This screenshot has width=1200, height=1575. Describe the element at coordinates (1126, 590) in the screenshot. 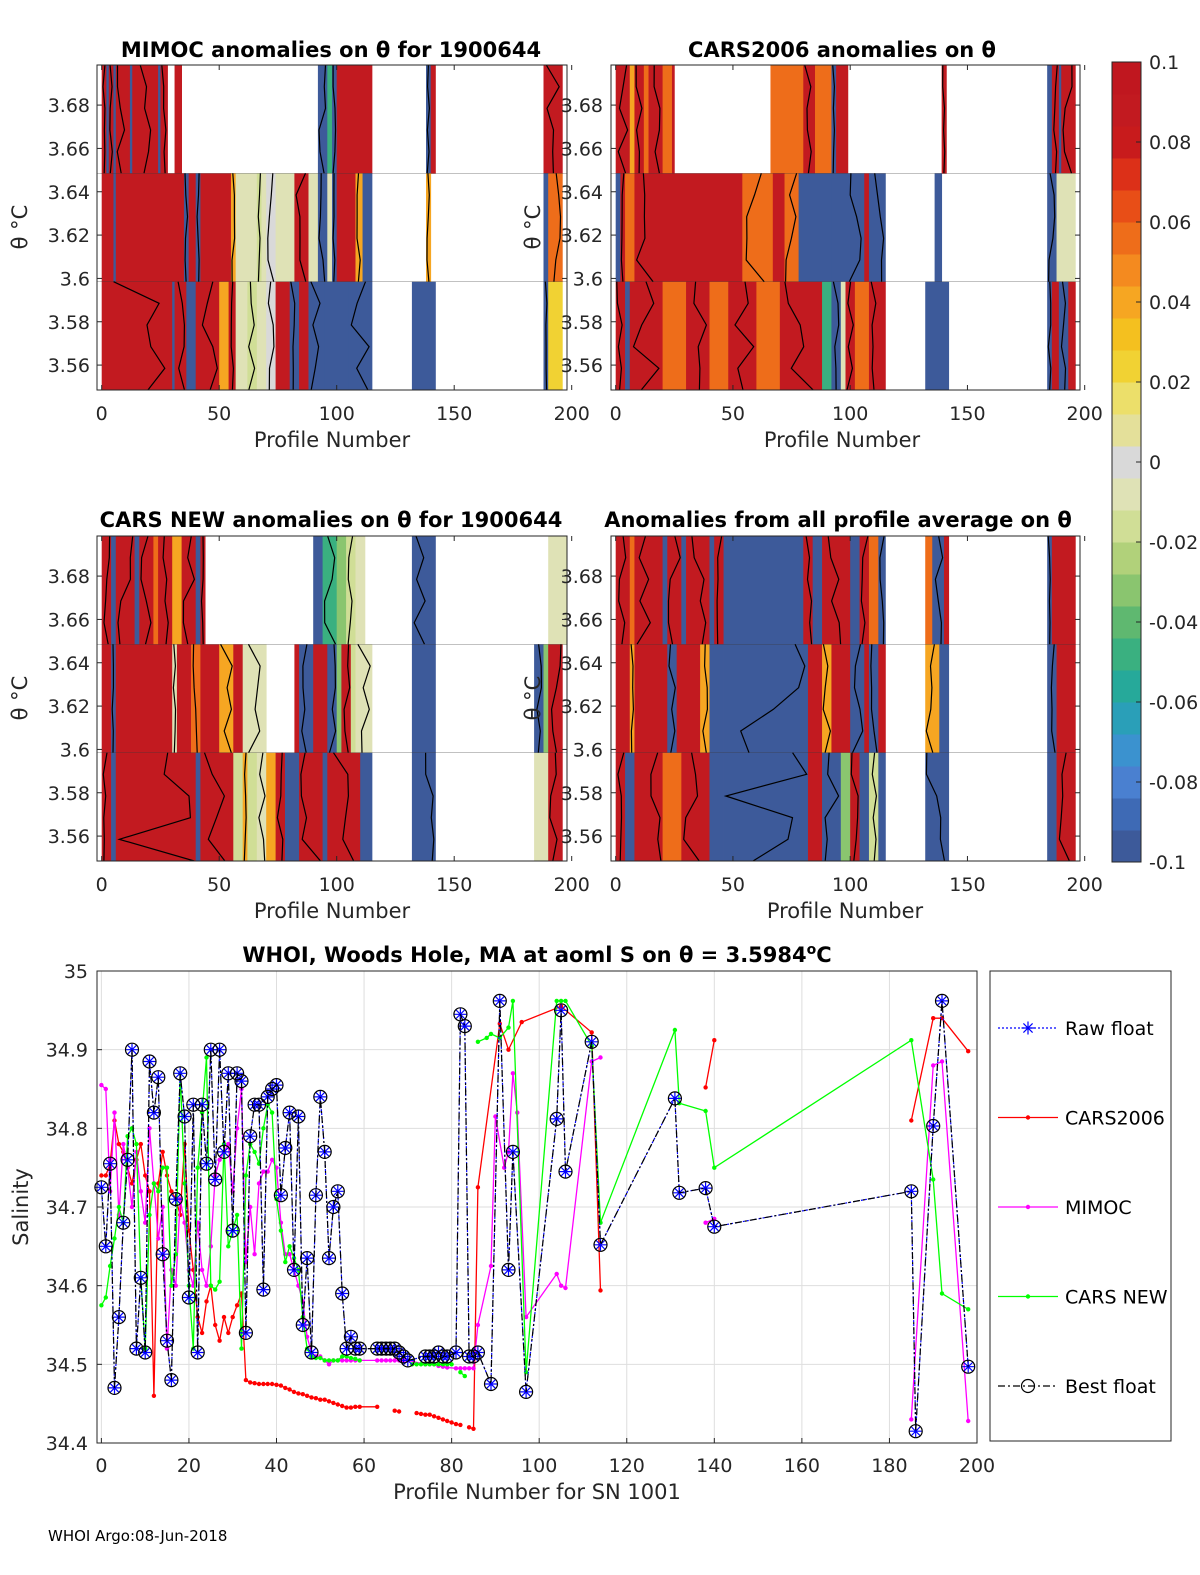

I see `colorbar-swatch` at that location.